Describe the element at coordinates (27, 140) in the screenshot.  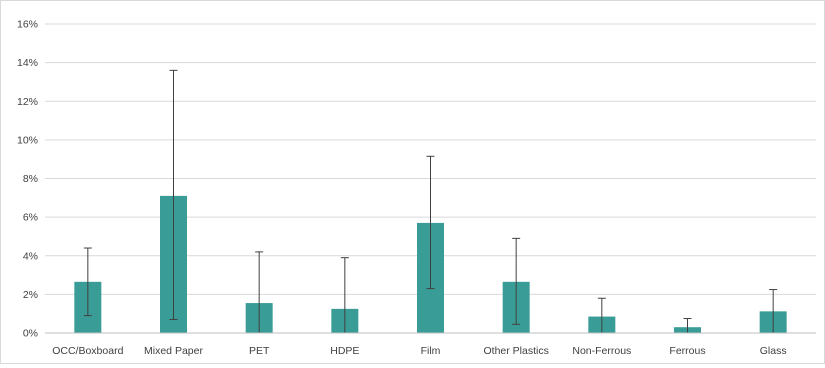
I see `y-tick-label: 10%` at that location.